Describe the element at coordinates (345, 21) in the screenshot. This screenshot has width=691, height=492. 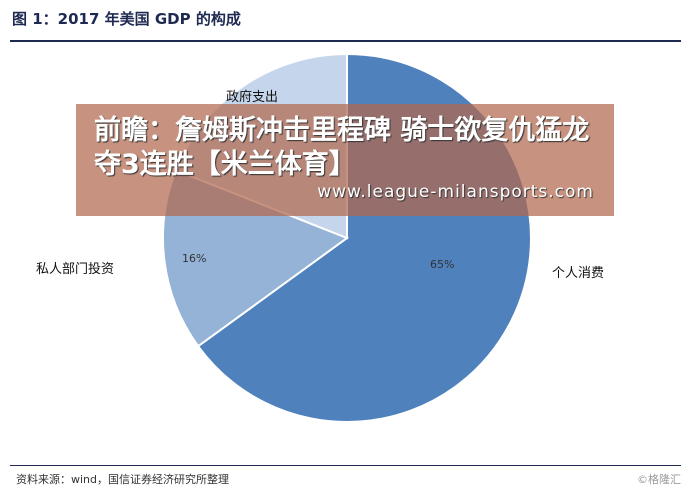
I see `figure-header: 图 1：2017 年美国 GDP 的构成` at that location.